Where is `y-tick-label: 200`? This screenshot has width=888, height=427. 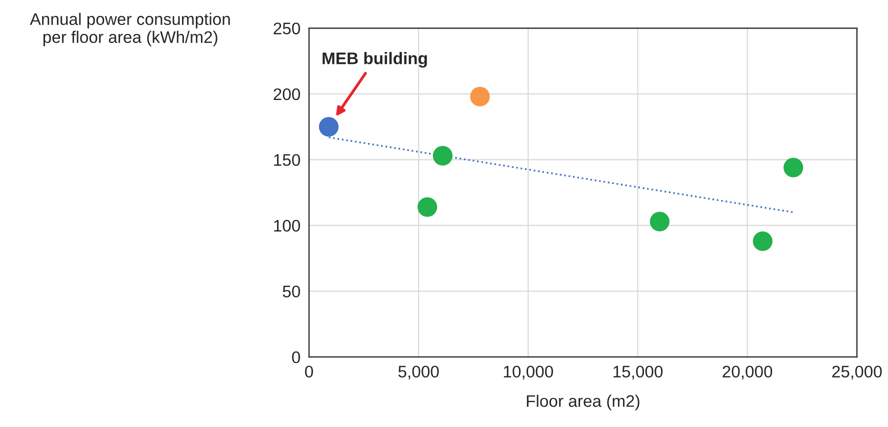
y-tick-label: 200 is located at coordinates (287, 94).